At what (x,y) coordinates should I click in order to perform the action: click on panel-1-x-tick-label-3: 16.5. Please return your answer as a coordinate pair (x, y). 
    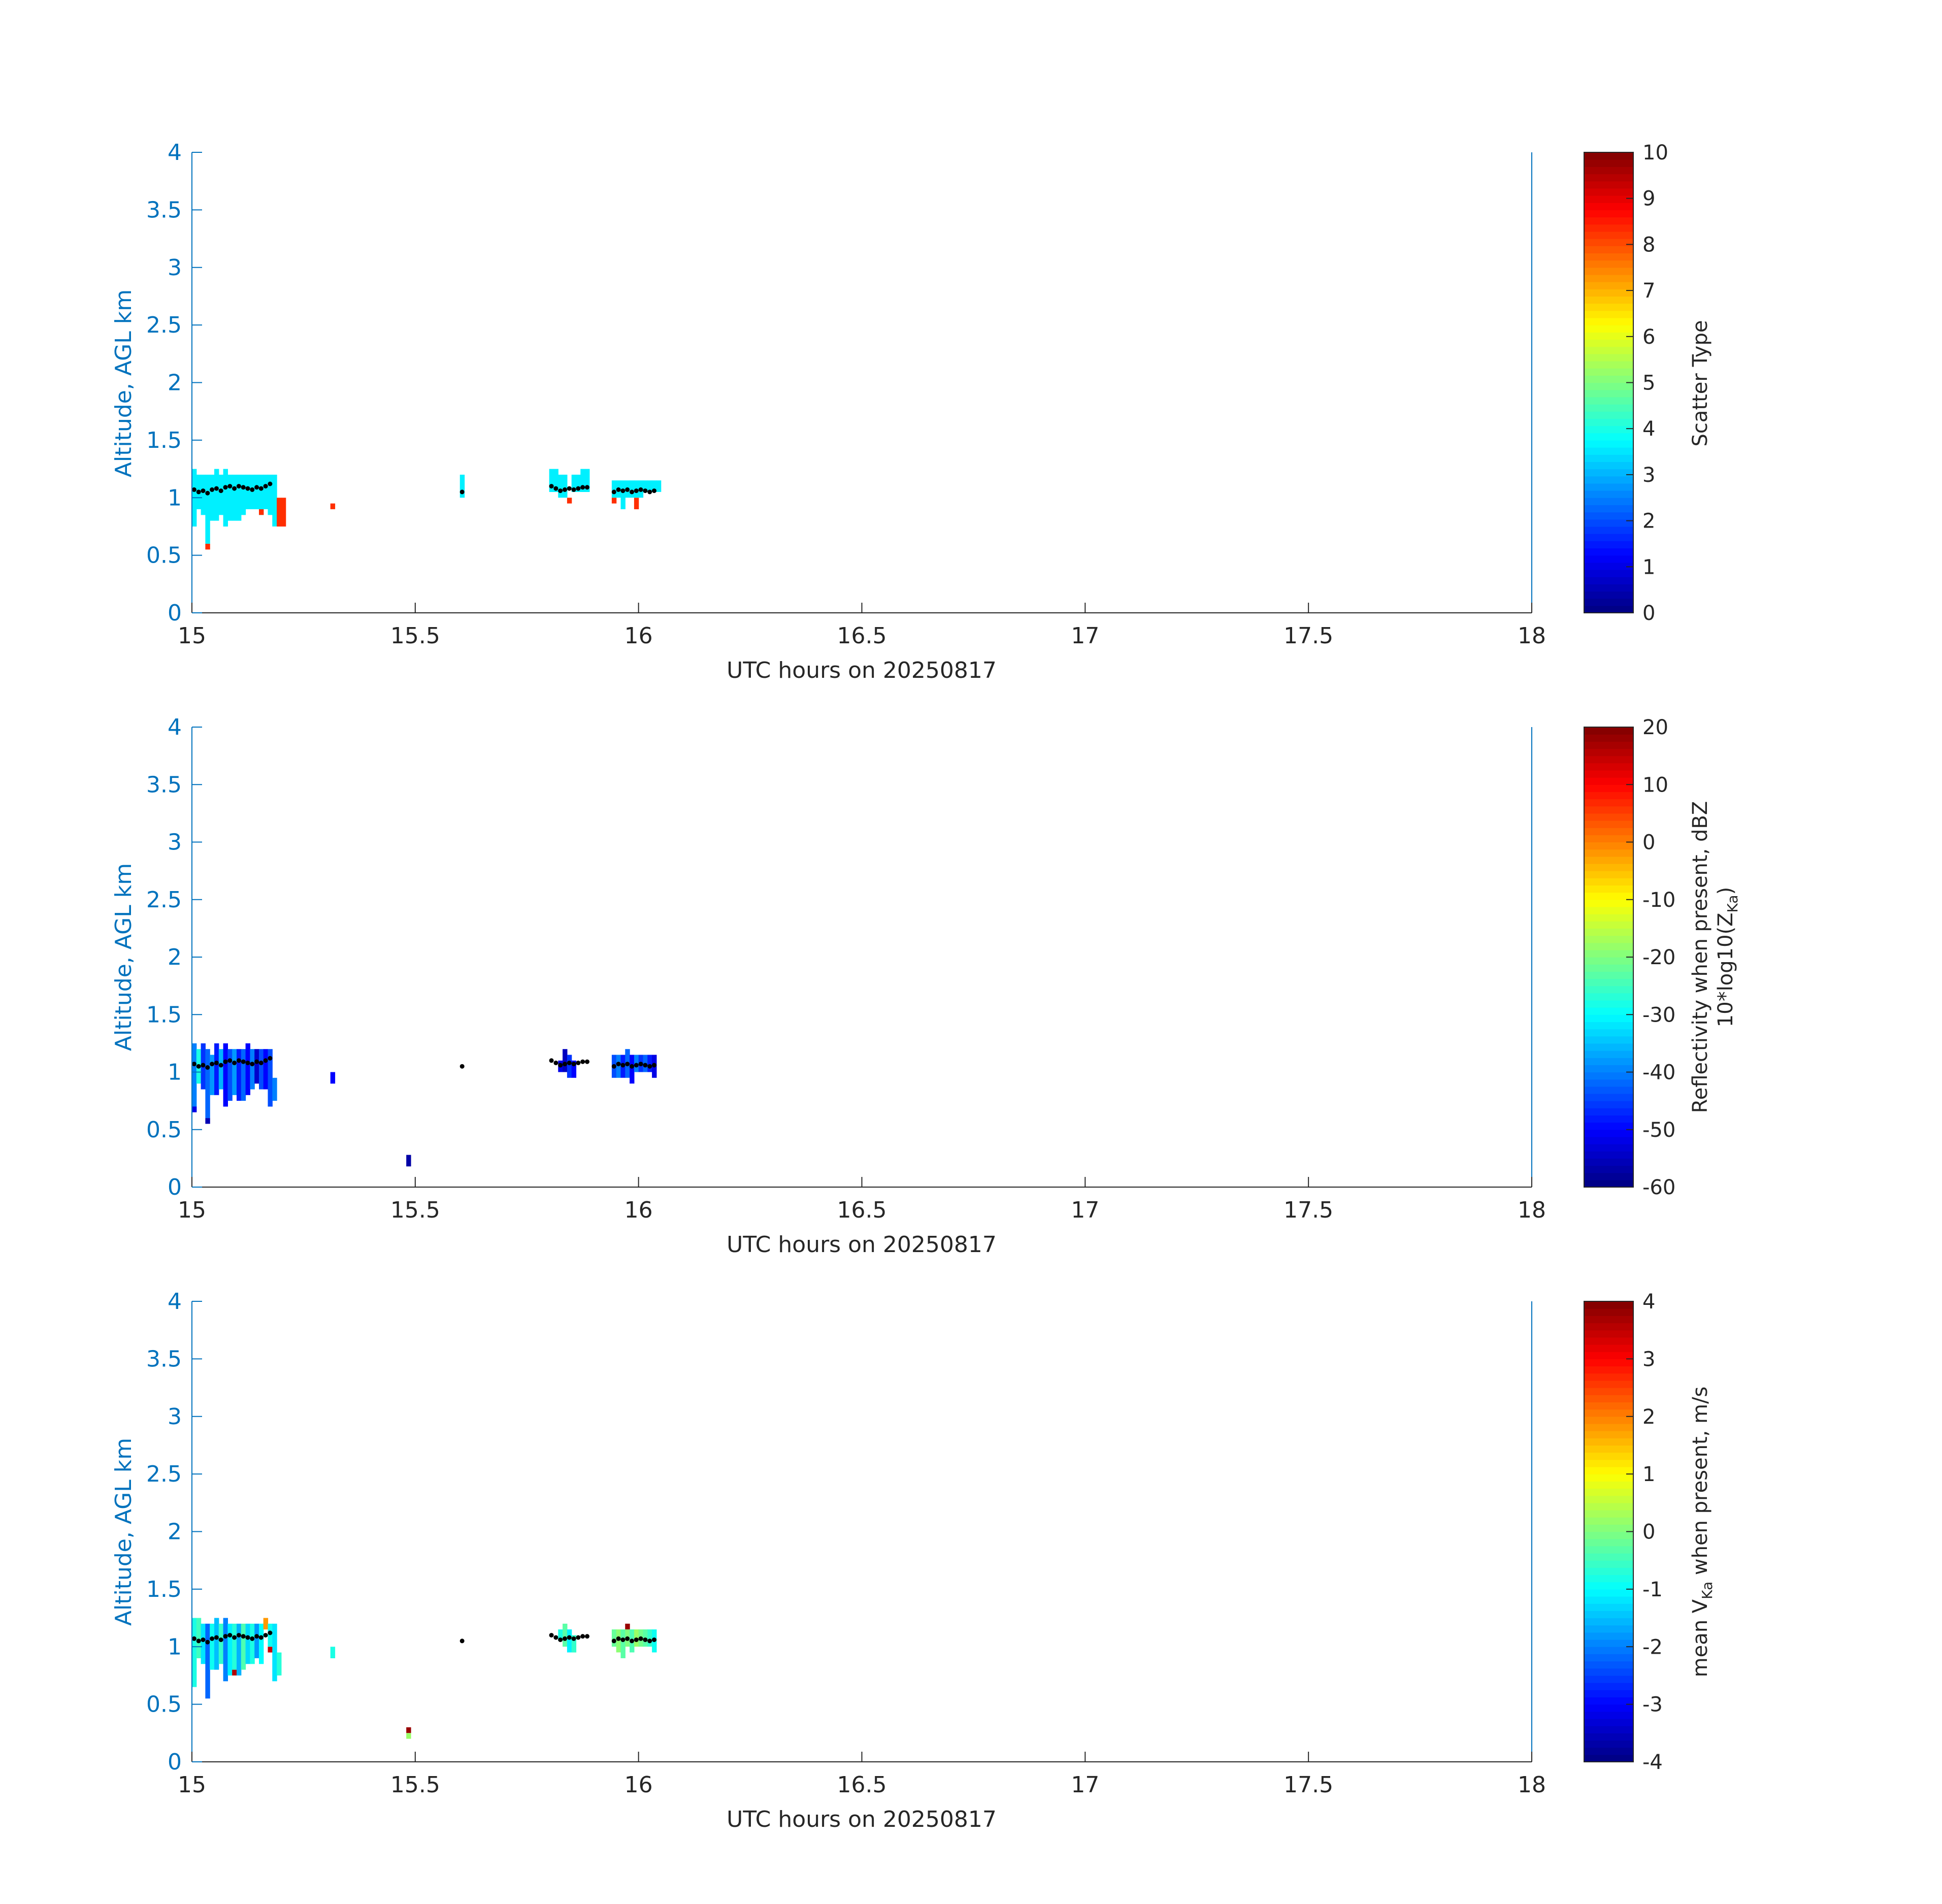
    Looking at the image, I should click on (862, 636).